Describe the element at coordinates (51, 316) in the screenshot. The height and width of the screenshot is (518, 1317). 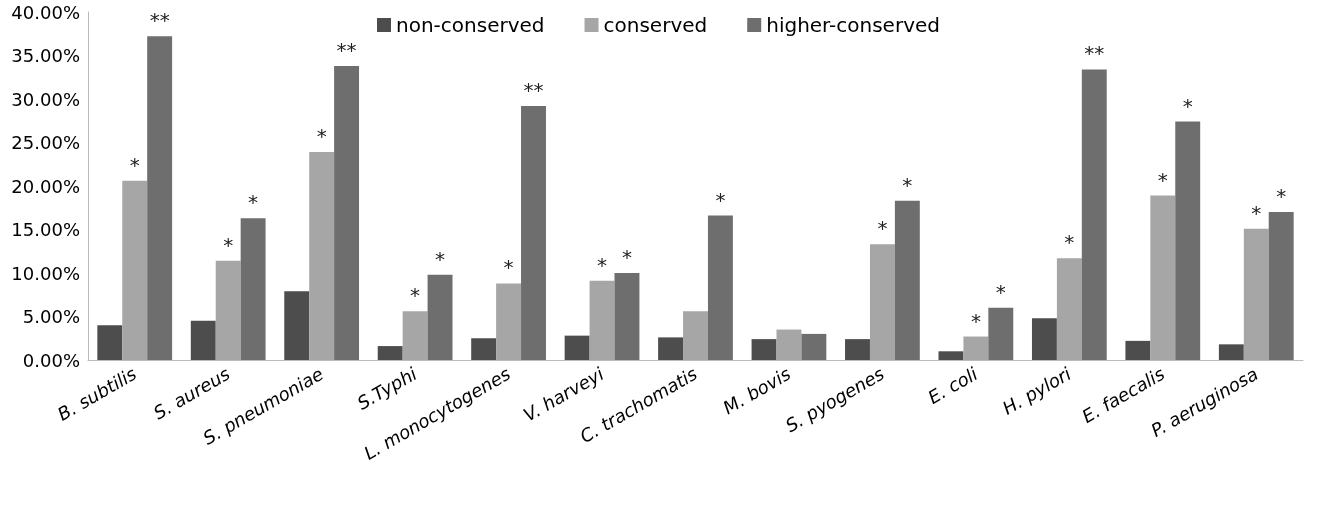
I see `y-tick-label: 5.00%` at that location.